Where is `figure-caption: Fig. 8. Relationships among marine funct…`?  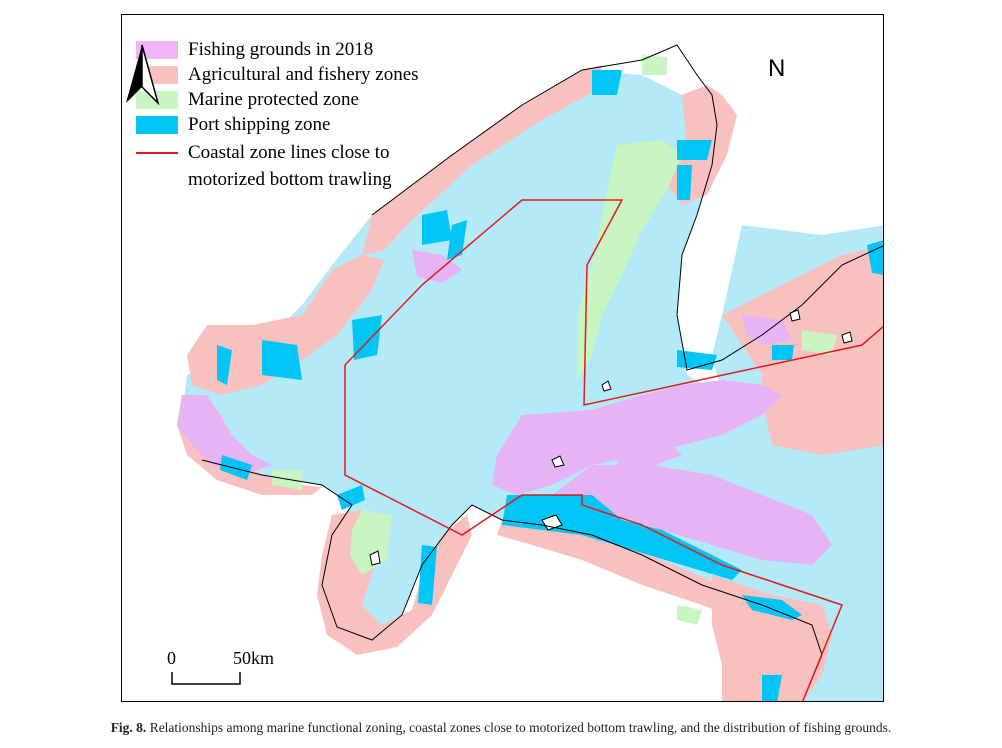 figure-caption: Fig. 8. Relationships among marine funct… is located at coordinates (501, 728).